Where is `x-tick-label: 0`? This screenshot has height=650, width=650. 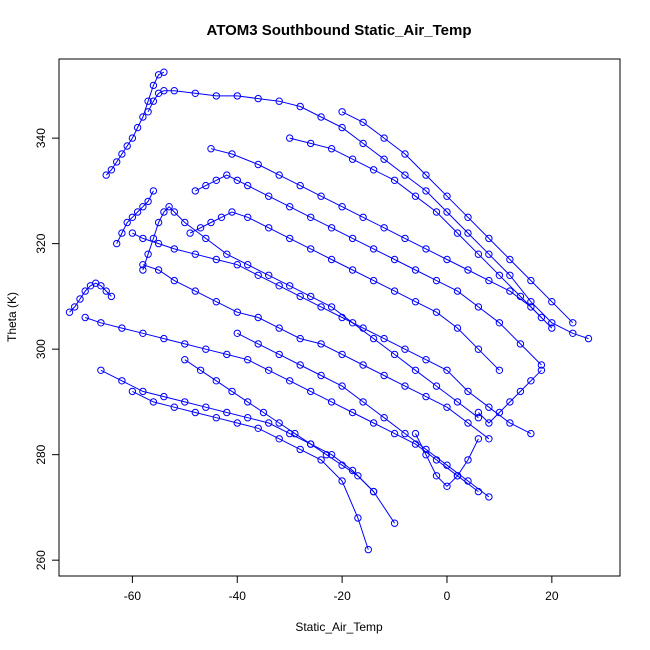
x-tick-label: 0 is located at coordinates (447, 596).